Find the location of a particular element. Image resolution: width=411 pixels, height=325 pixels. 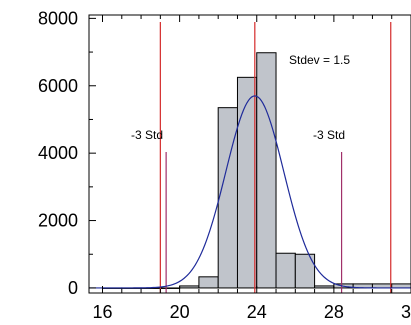

y-tick-label: 4000 is located at coordinates (58, 153).